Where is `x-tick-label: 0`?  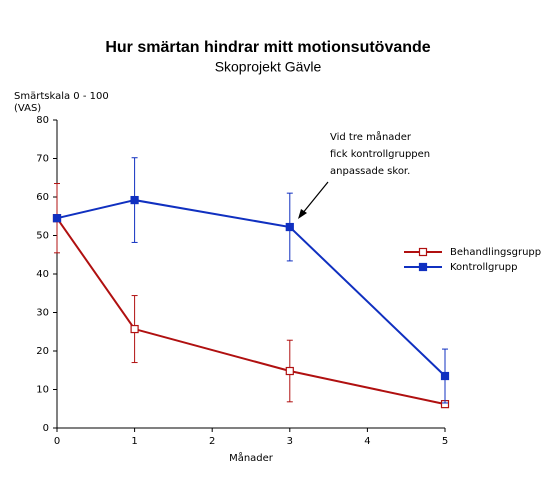
x-tick-label: 0 is located at coordinates (57, 441).